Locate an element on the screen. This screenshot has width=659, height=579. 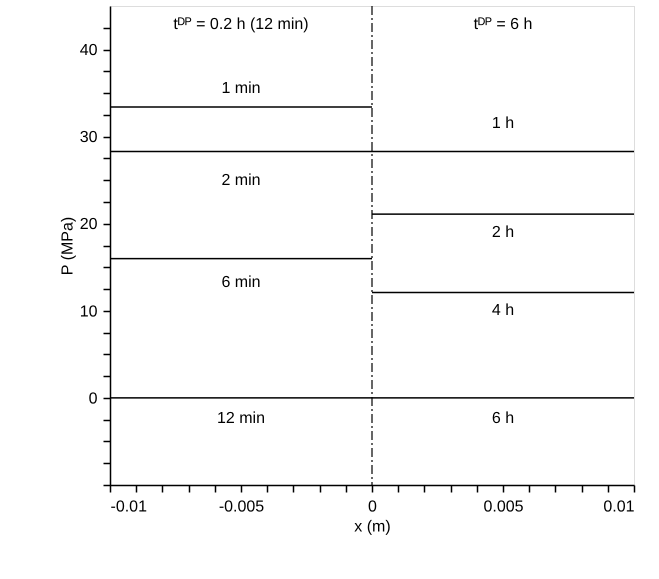
annotation: 4 h is located at coordinates (503, 310).